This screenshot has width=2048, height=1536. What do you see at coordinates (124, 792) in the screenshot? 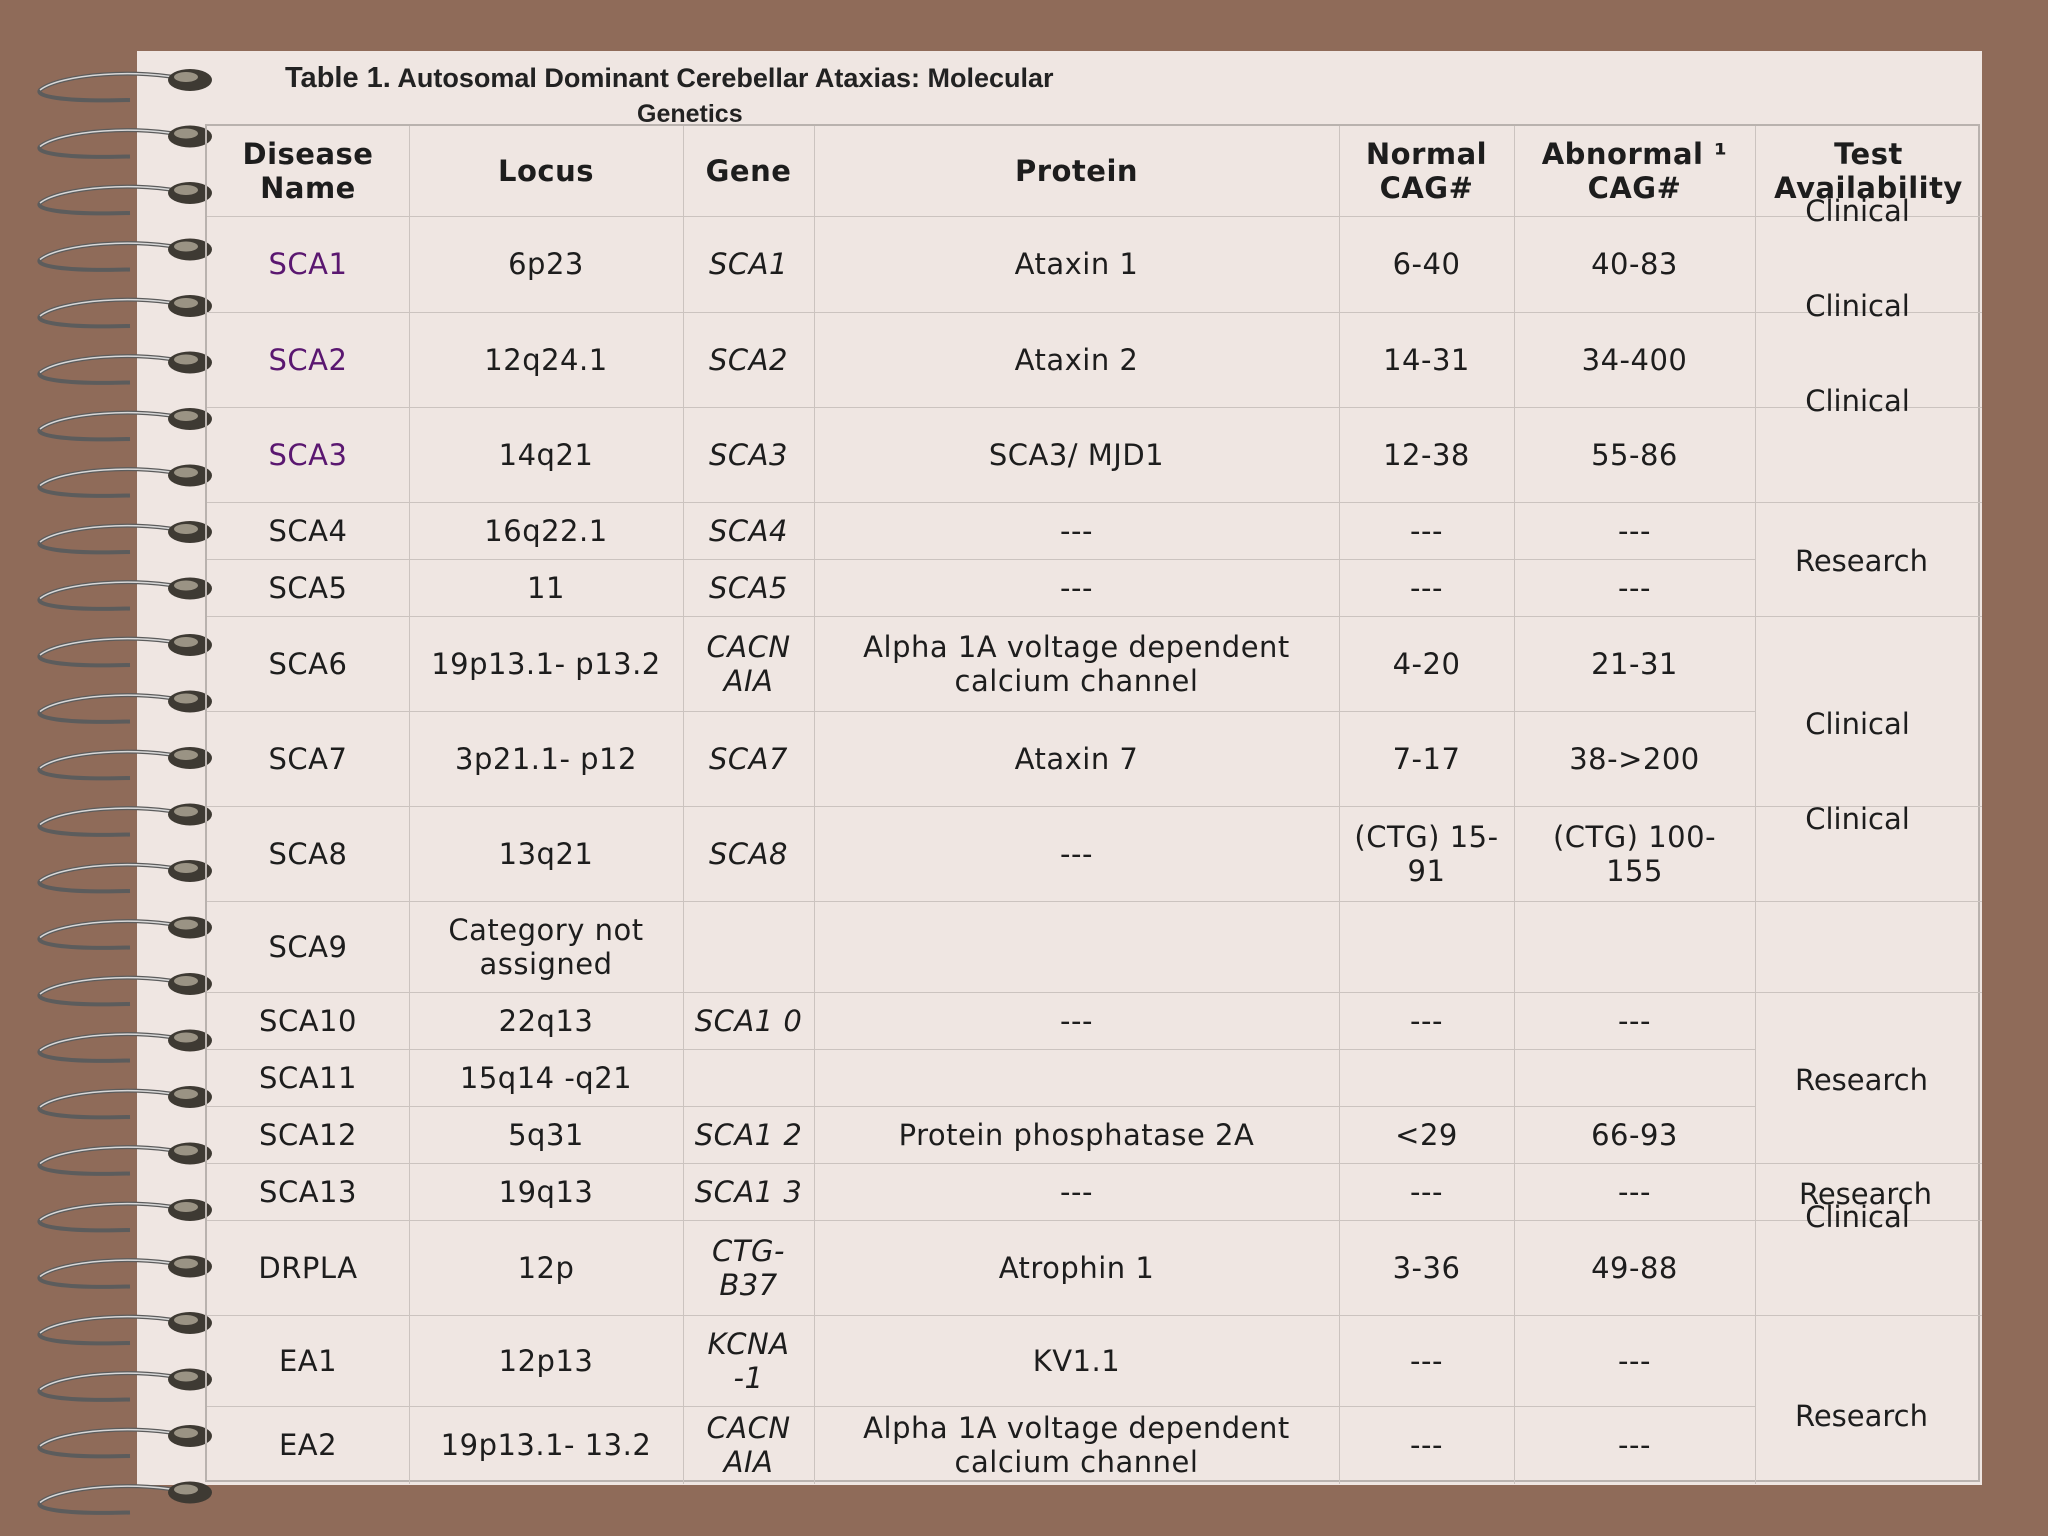
I see `spiral-binding-icon` at bounding box center [124, 792].